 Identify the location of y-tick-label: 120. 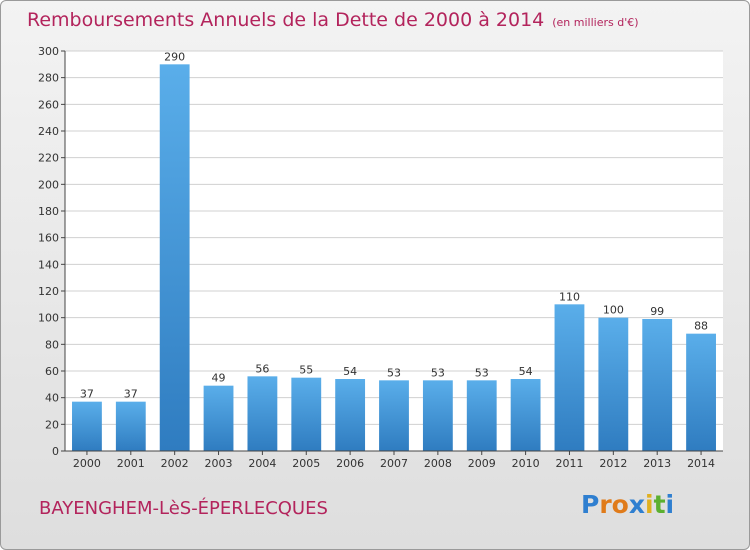
(48, 291).